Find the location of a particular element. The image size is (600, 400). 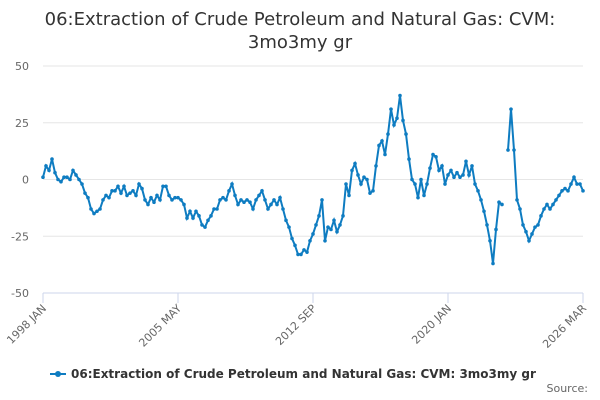

y-tick-label: 0 is located at coordinates (25, 180).